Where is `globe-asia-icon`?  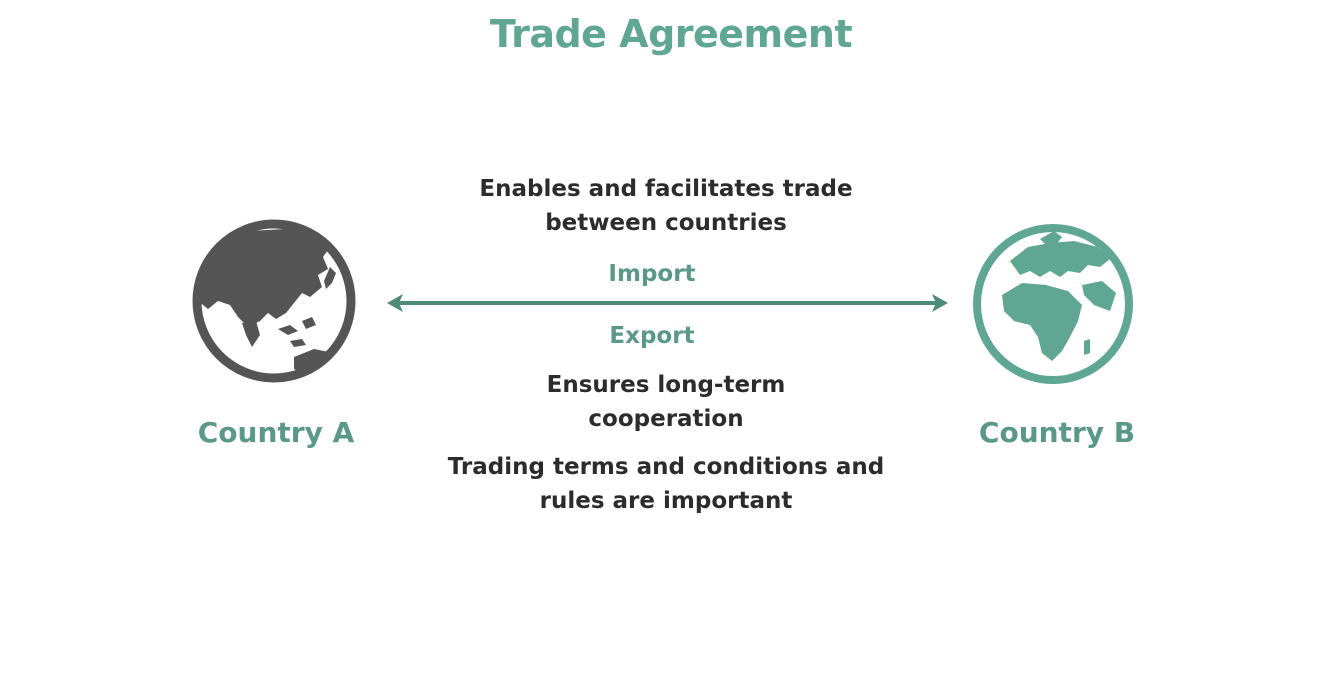 globe-asia-icon is located at coordinates (274, 301).